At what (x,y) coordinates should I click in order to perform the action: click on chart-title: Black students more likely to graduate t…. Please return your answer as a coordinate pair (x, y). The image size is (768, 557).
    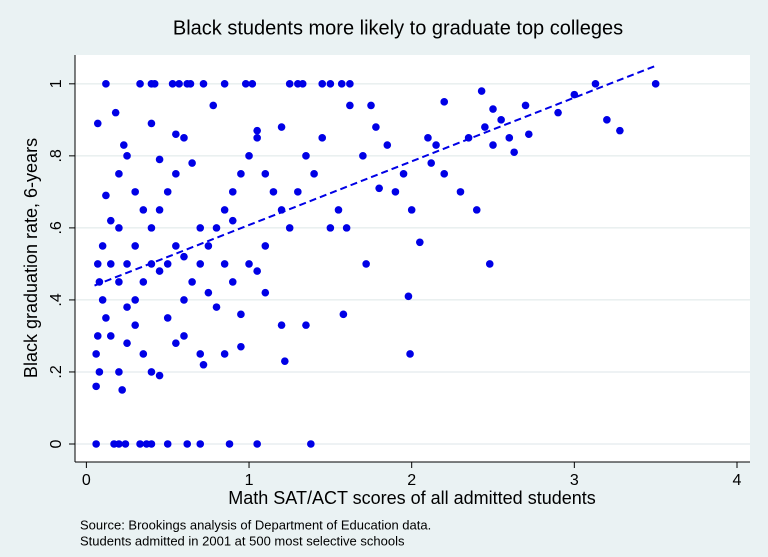
    Looking at the image, I should click on (398, 28).